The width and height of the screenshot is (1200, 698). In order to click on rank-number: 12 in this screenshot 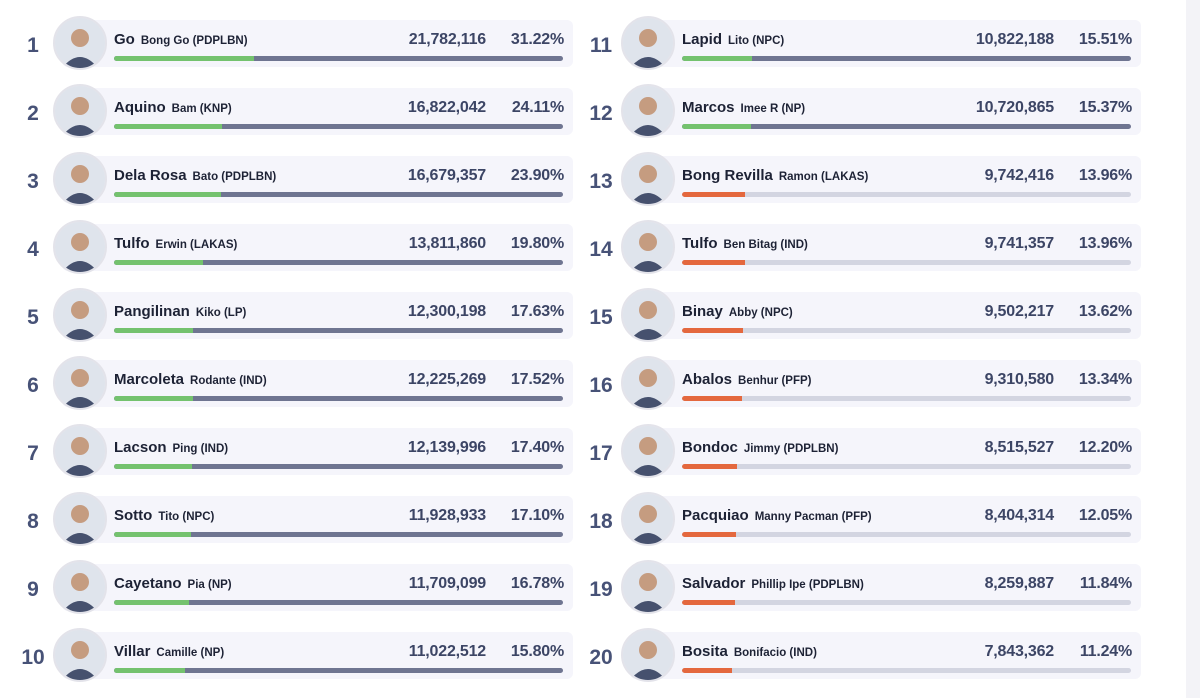, I will do `click(601, 113)`.